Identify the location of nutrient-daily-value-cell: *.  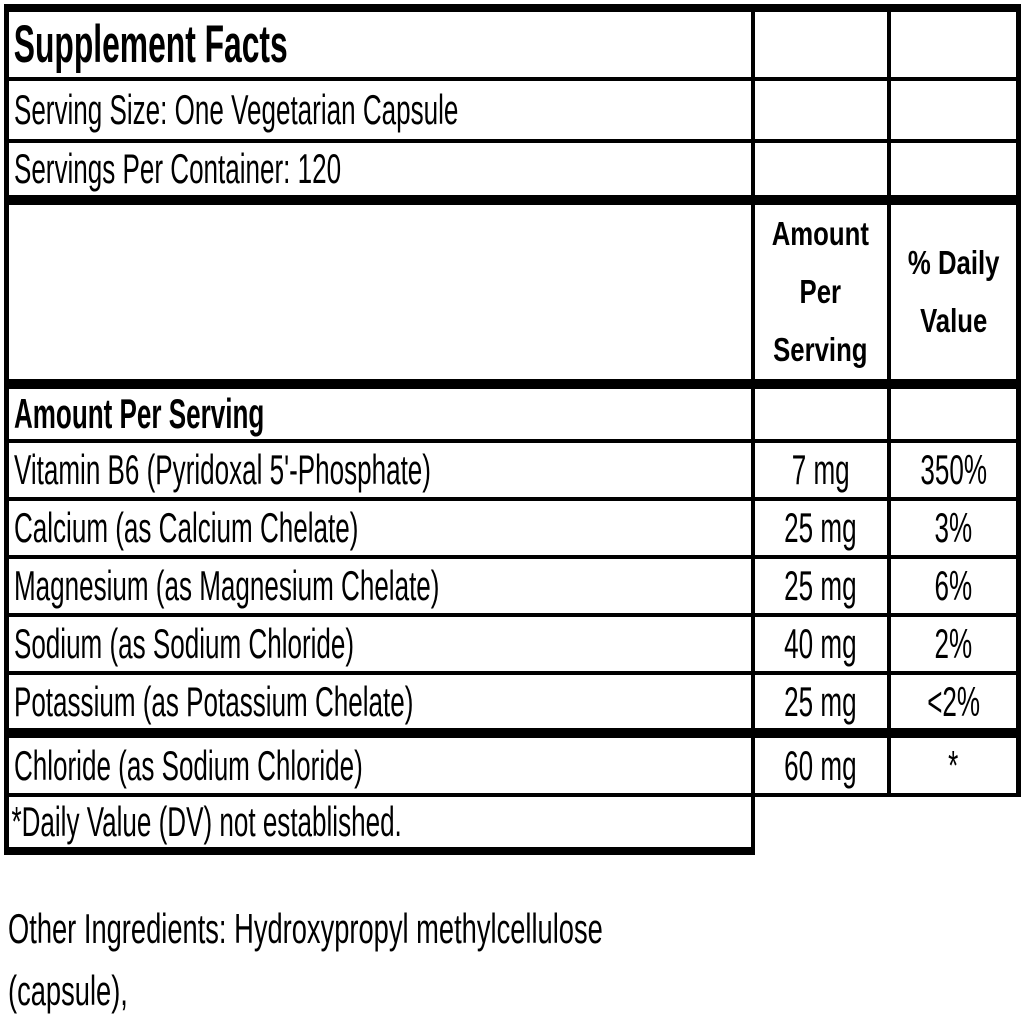
(953, 764).